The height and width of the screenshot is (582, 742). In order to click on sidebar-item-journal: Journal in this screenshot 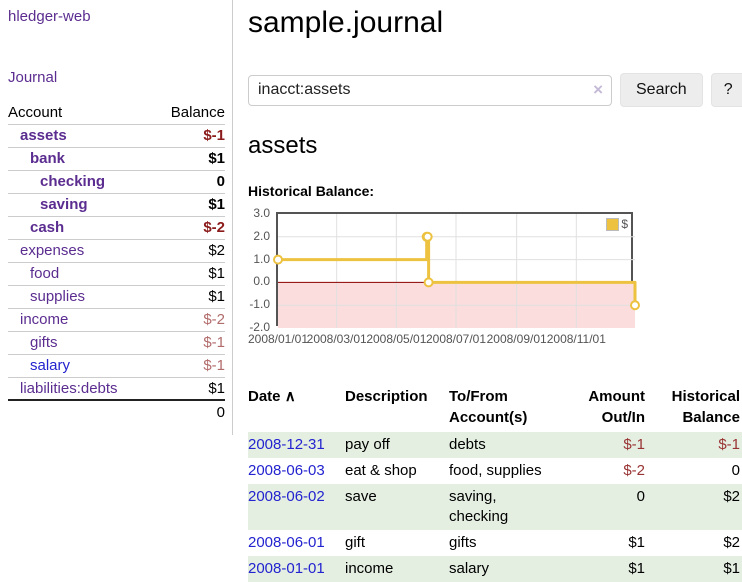, I will do `click(33, 77)`.